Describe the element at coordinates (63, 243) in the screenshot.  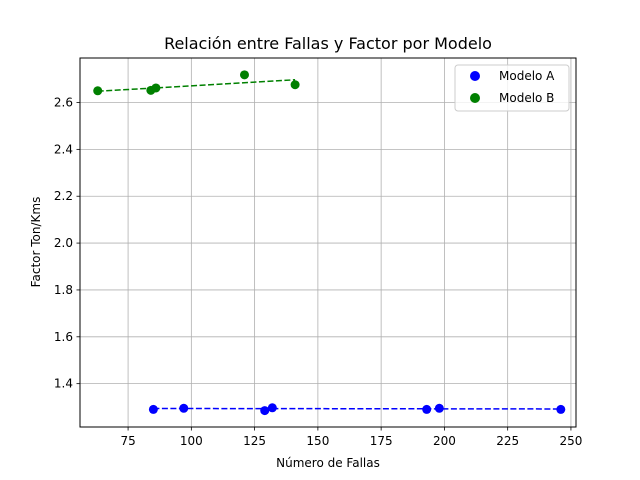
I see `y-tick-label: 2.0` at that location.